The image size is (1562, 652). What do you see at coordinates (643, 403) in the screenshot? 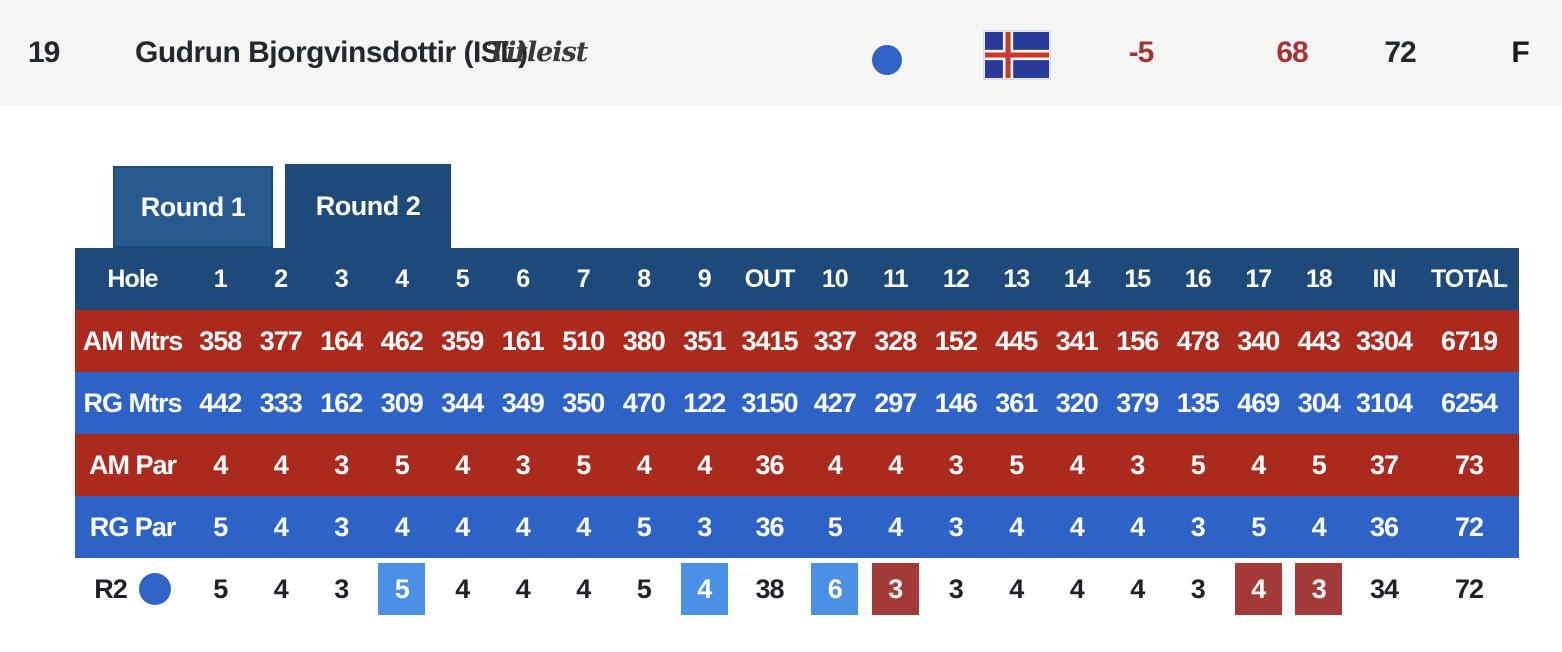
I see `scorecard-cell: 470` at bounding box center [643, 403].